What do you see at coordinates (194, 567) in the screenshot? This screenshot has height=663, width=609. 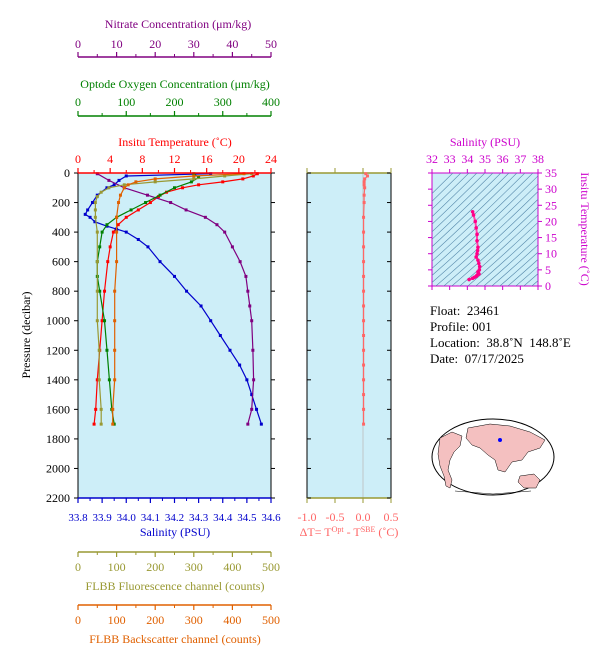 I see `fluorescence-tick-label: 300` at bounding box center [194, 567].